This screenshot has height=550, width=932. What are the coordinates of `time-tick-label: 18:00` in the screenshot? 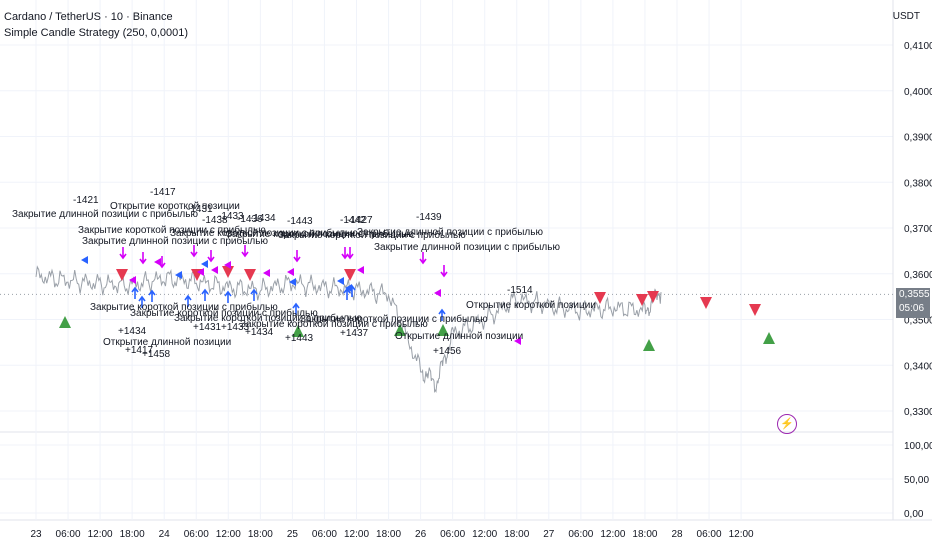 It's located at (260, 534).